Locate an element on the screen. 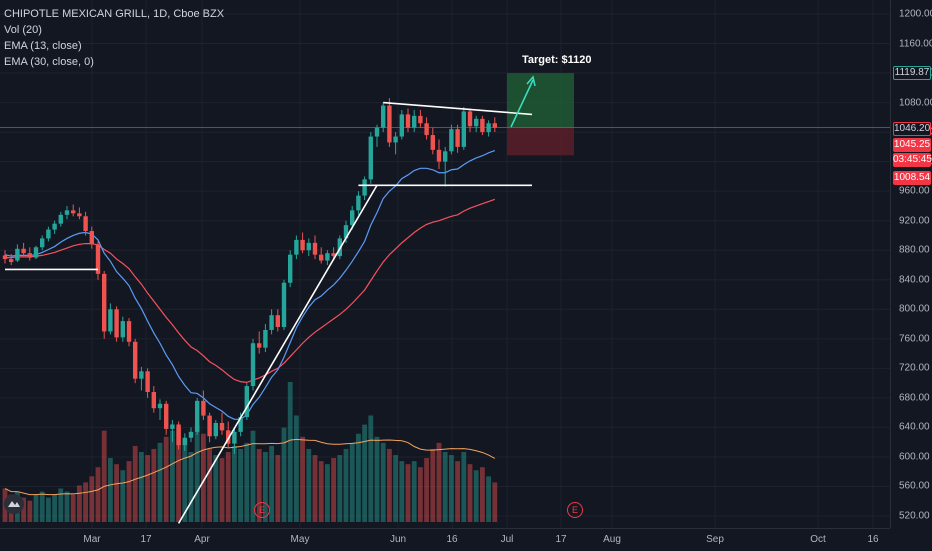 The height and width of the screenshot is (551, 932). ema13-indicator-label: EMA (13, close) is located at coordinates (43, 46).